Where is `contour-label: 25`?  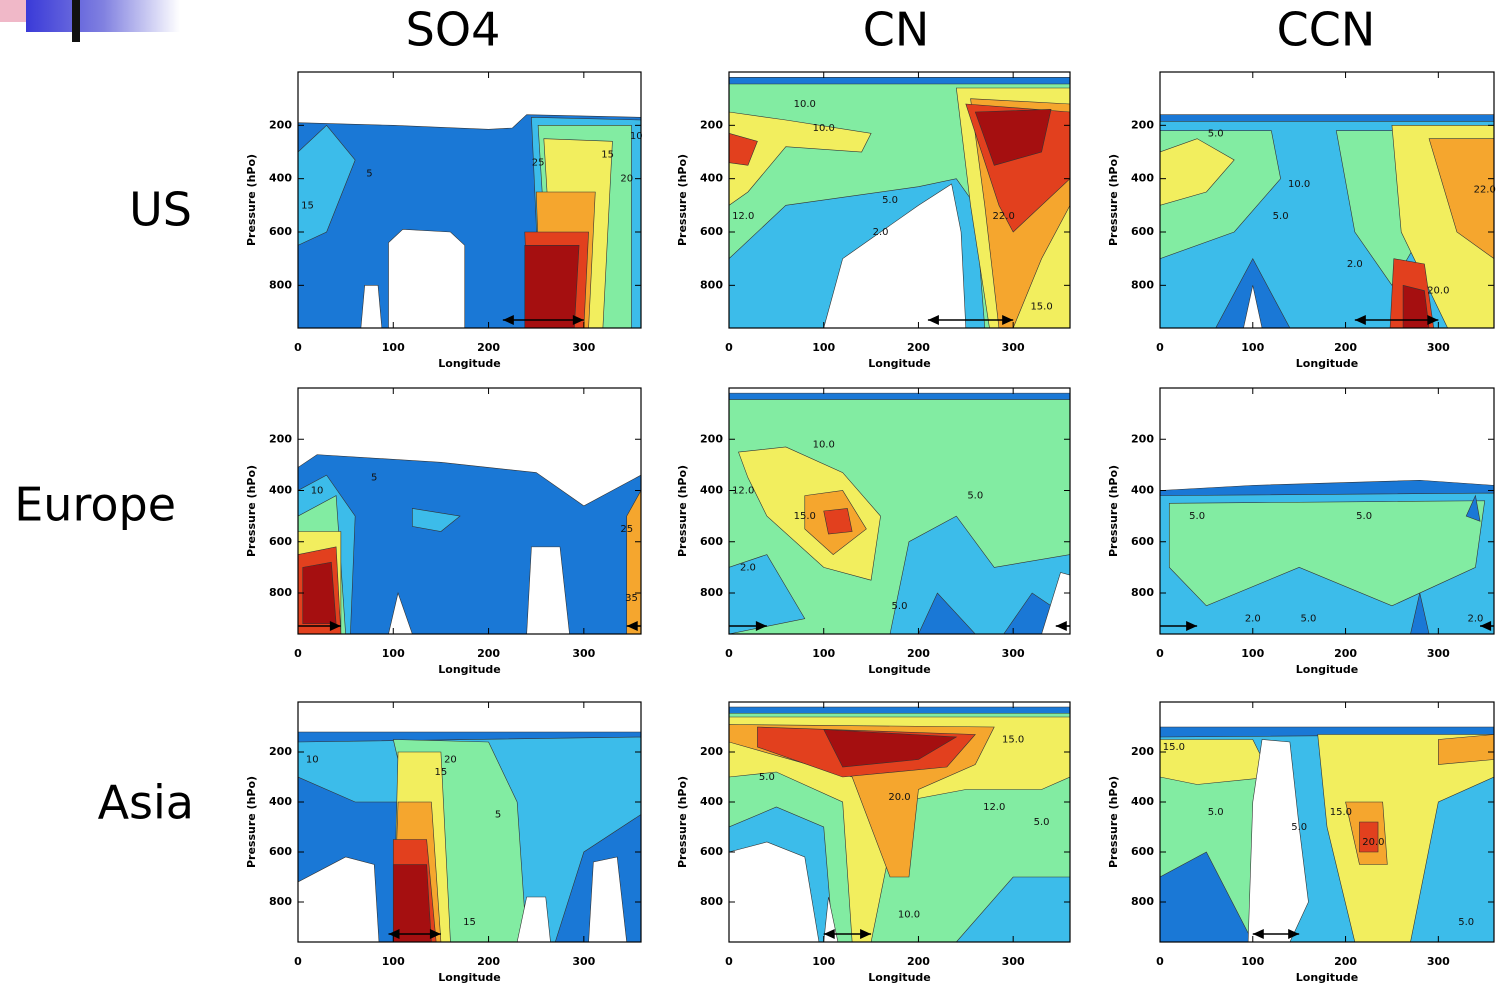
contour-label: 25 is located at coordinates (626, 529).